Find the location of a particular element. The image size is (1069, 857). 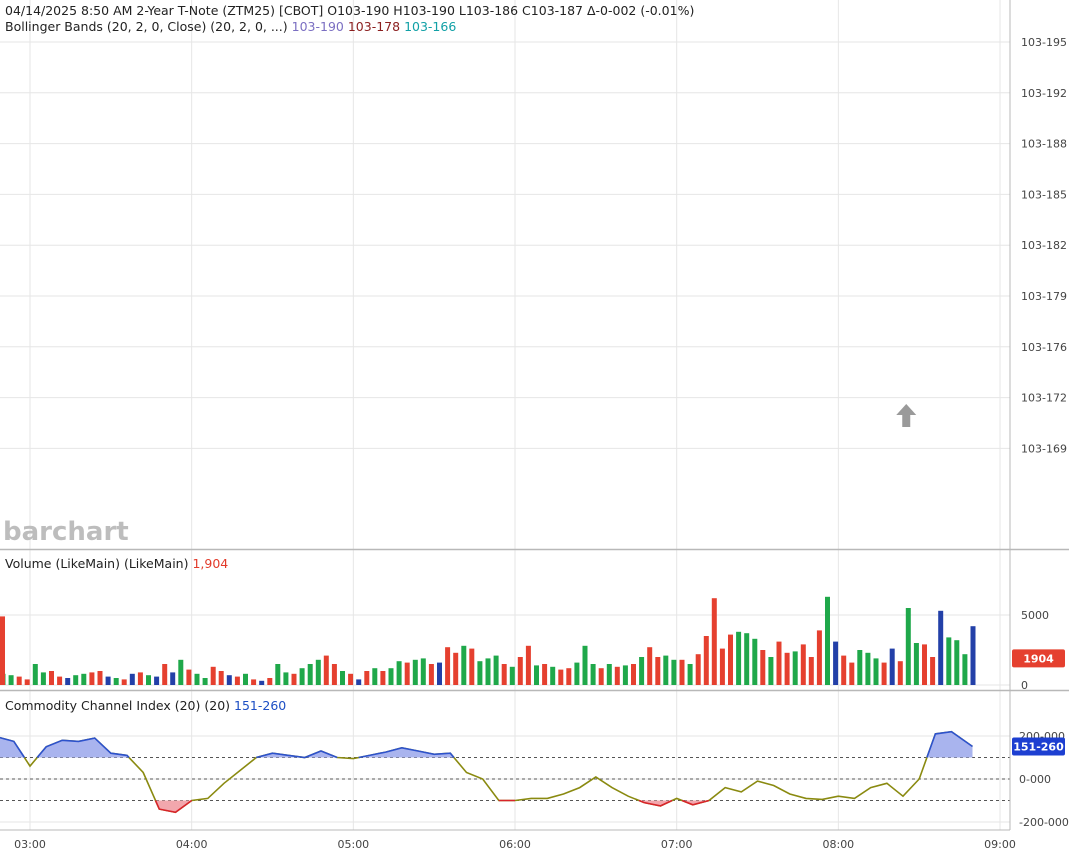

up-arrow-shape is located at coordinates (906, 415).